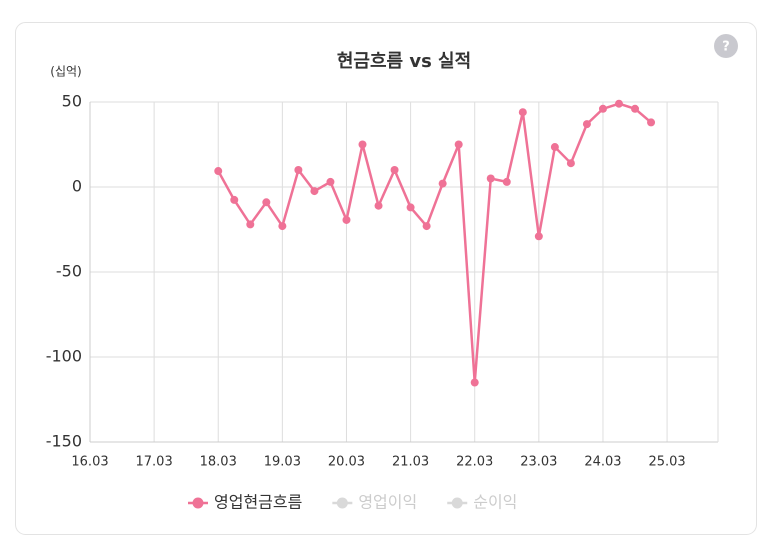 The image size is (773, 554). I want to click on help-icon, so click(726, 46).